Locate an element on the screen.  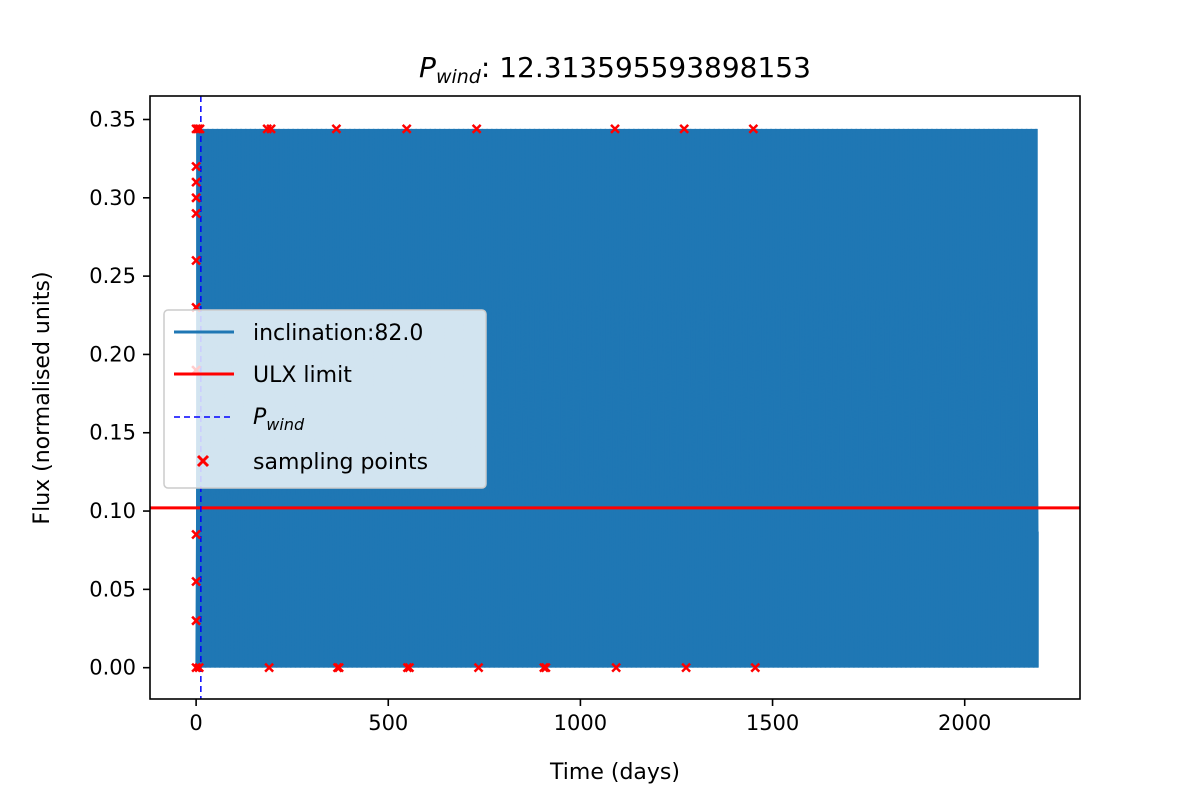
chart-title-subscript: wind is located at coordinates (459, 77).